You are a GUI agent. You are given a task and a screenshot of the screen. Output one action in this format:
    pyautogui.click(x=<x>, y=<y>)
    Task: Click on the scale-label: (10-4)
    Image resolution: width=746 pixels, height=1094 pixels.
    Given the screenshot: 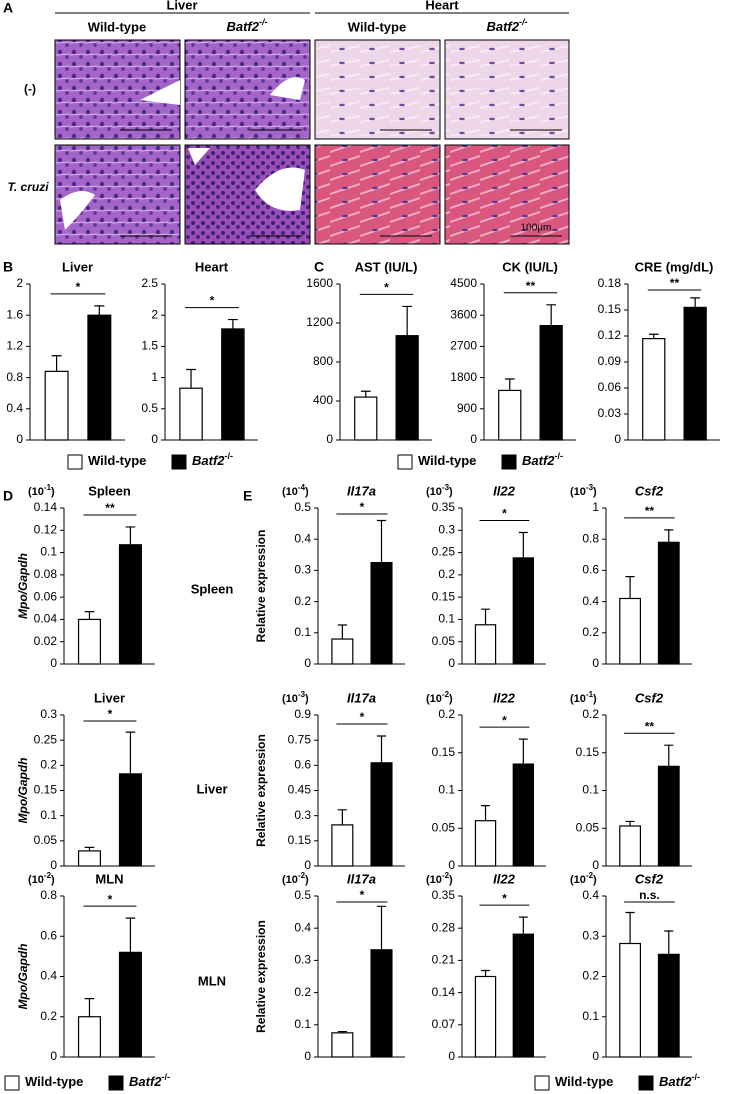 What is the action you would take?
    pyautogui.click(x=295, y=490)
    